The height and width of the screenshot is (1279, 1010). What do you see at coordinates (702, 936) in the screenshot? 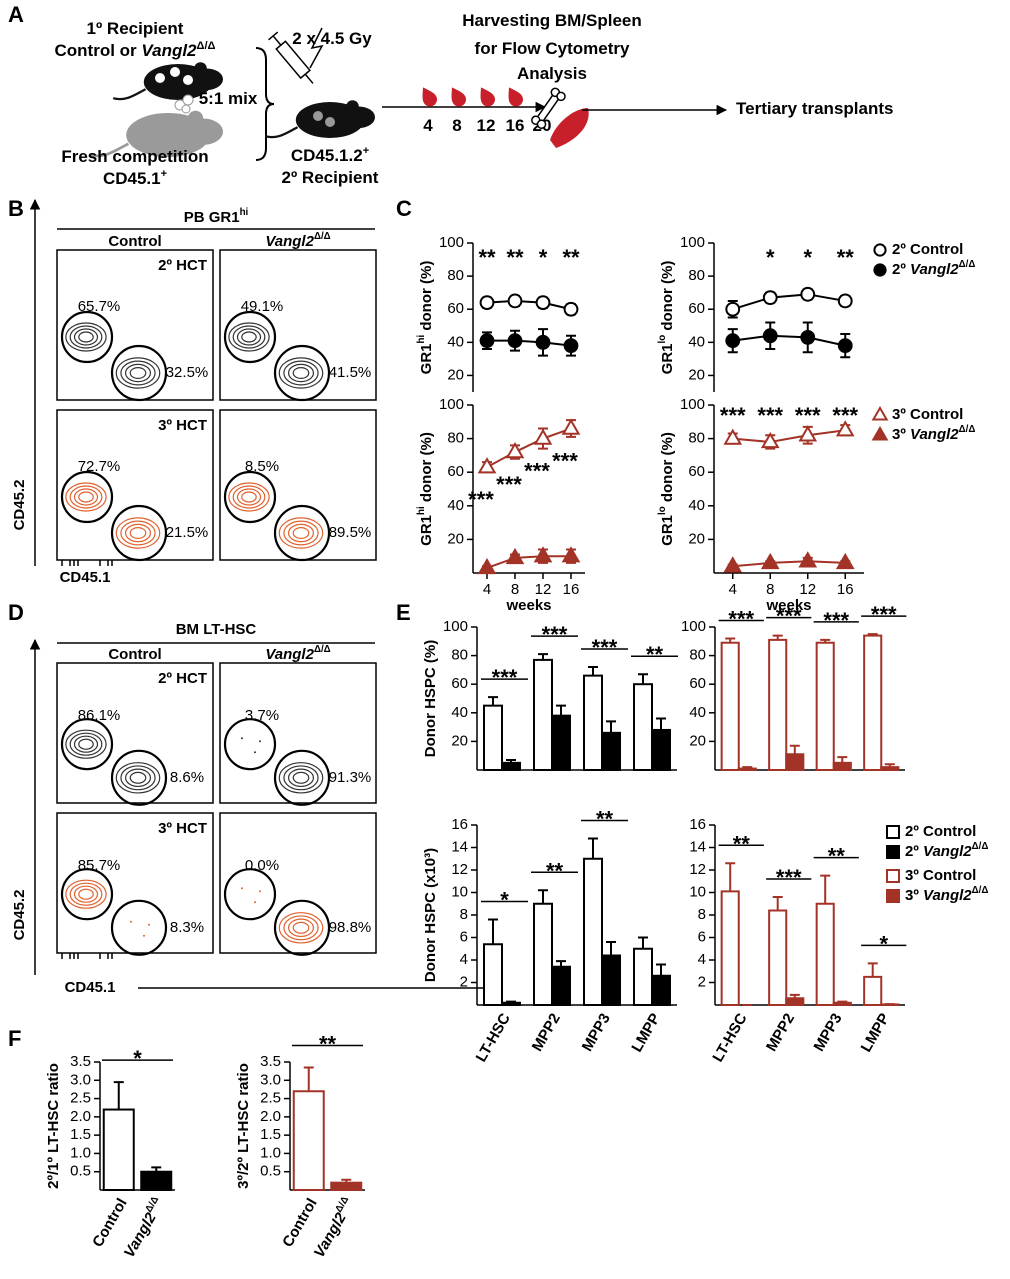
I see `y-tick-label: 6` at bounding box center [702, 936].